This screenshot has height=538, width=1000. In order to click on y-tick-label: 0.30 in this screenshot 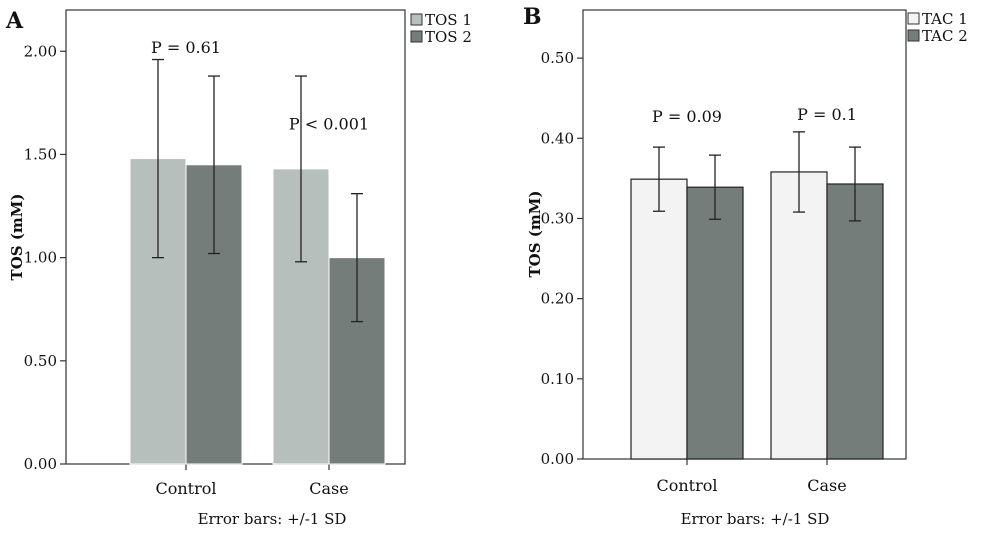, I will do `click(557, 218)`.